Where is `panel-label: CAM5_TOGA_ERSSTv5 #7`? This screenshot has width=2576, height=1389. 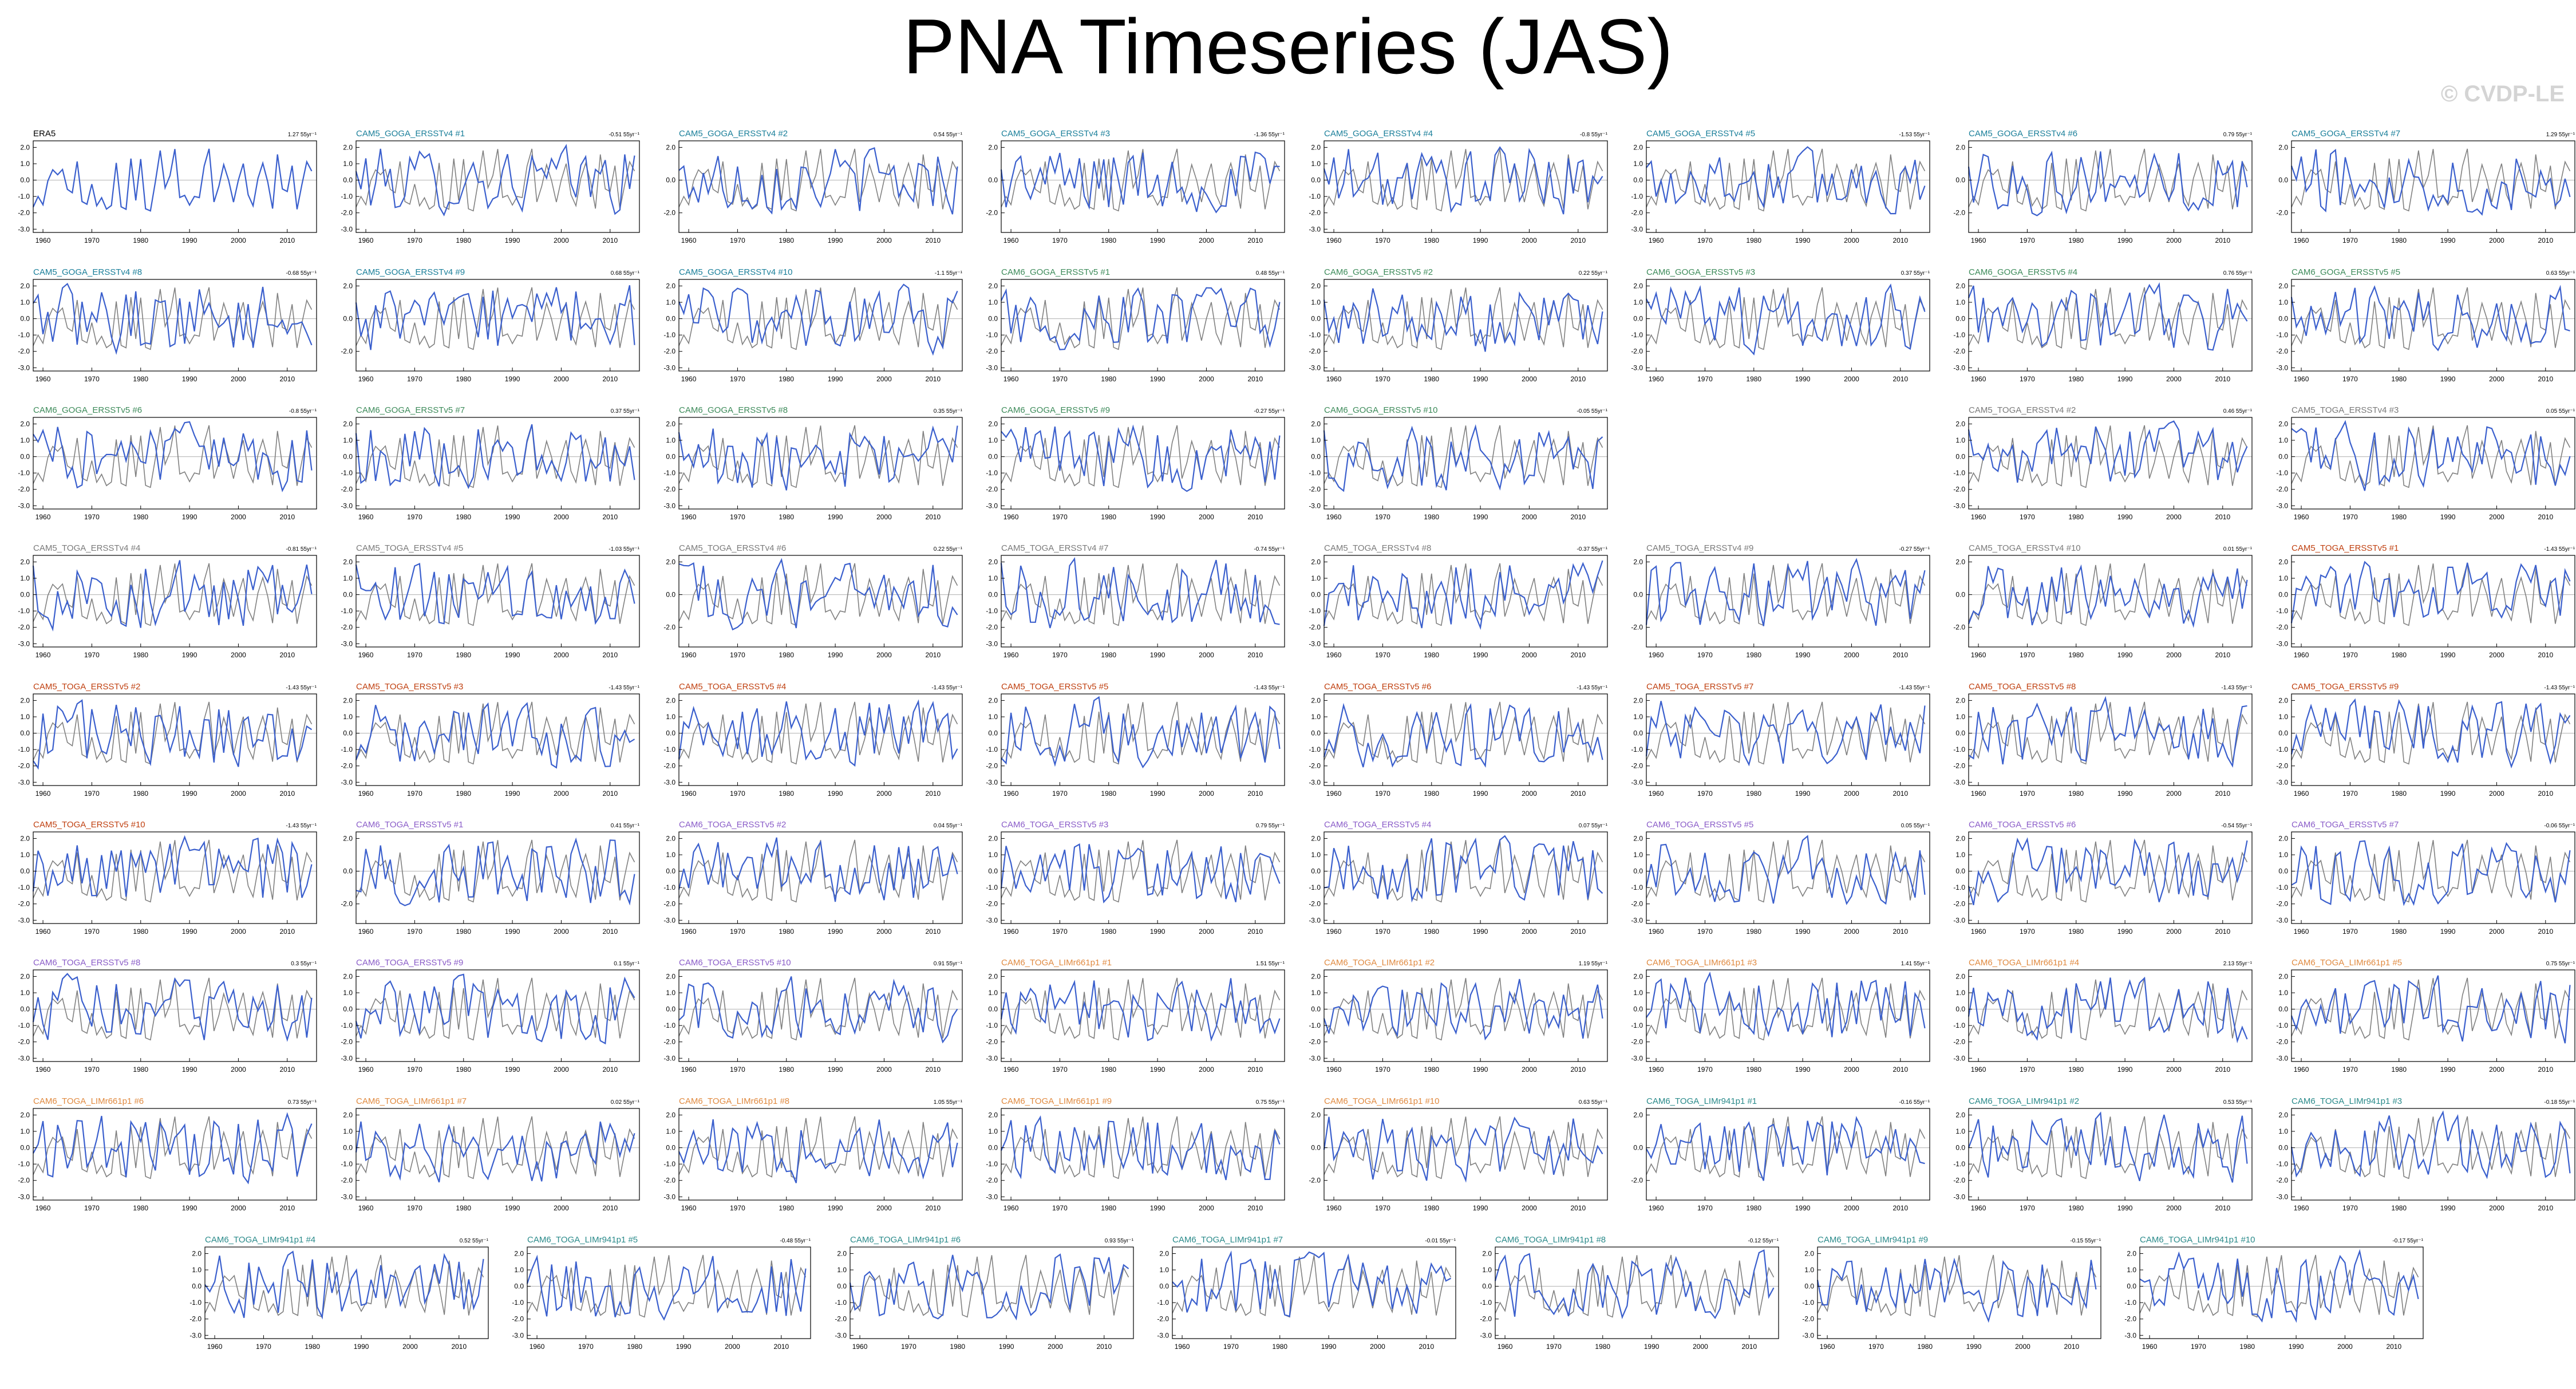
panel-label: CAM5_TOGA_ERSSTv5 #7 is located at coordinates (1699, 687).